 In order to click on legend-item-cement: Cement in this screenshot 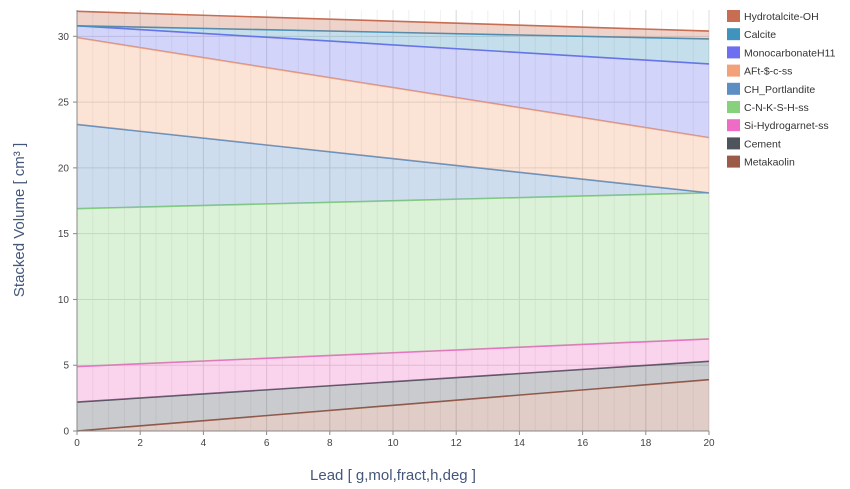, I will do `click(754, 143)`.